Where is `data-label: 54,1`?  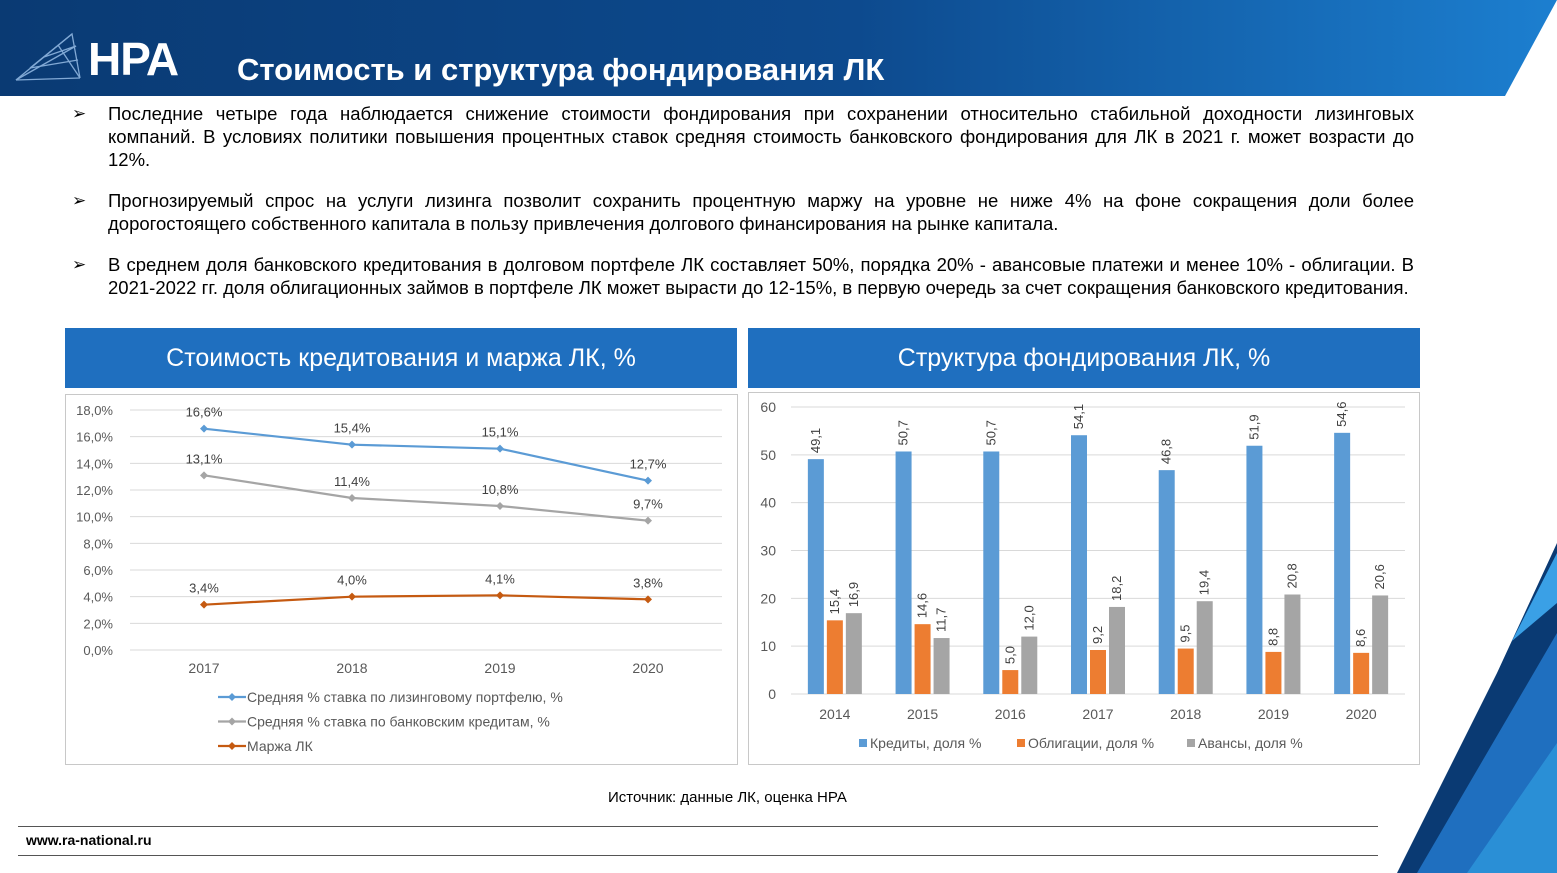 data-label: 54,1 is located at coordinates (1078, 416).